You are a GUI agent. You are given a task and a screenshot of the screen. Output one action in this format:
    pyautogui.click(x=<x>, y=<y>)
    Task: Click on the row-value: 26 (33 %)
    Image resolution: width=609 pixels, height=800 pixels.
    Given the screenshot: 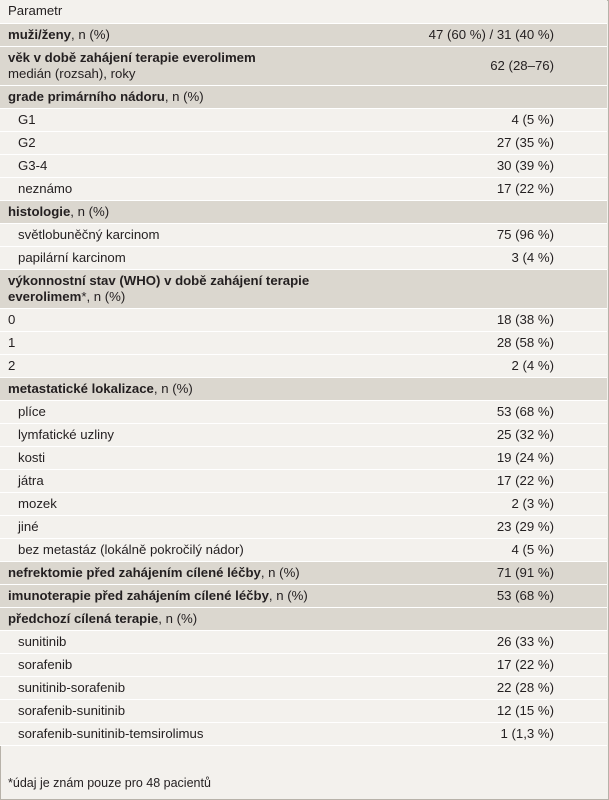 What is the action you would take?
    pyautogui.click(x=504, y=642)
    